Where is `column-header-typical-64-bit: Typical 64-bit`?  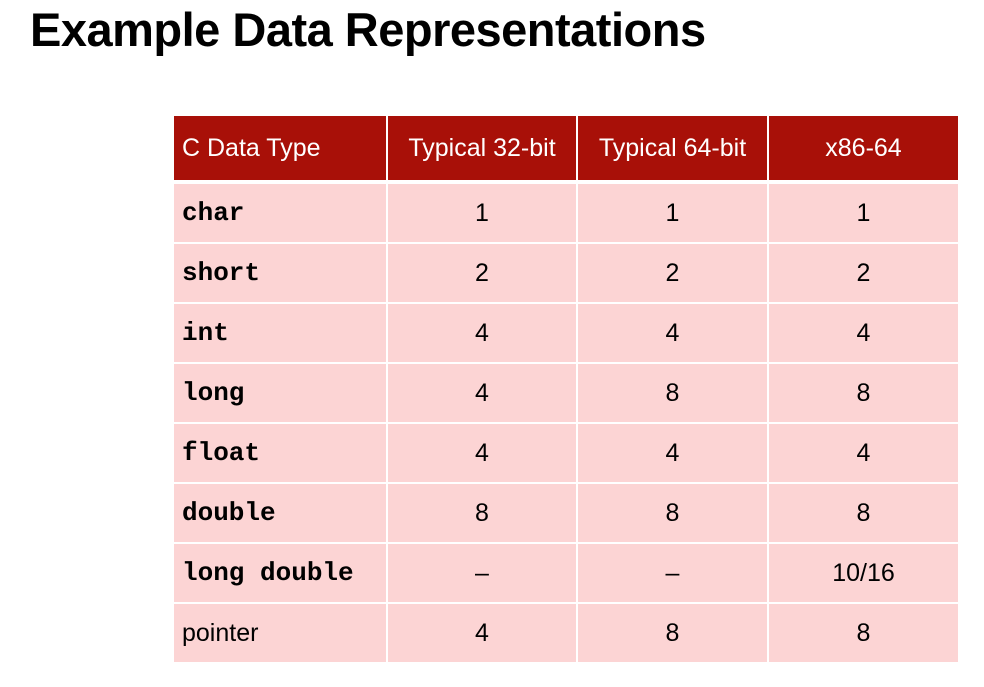 column-header-typical-64-bit: Typical 64-bit is located at coordinates (672, 150).